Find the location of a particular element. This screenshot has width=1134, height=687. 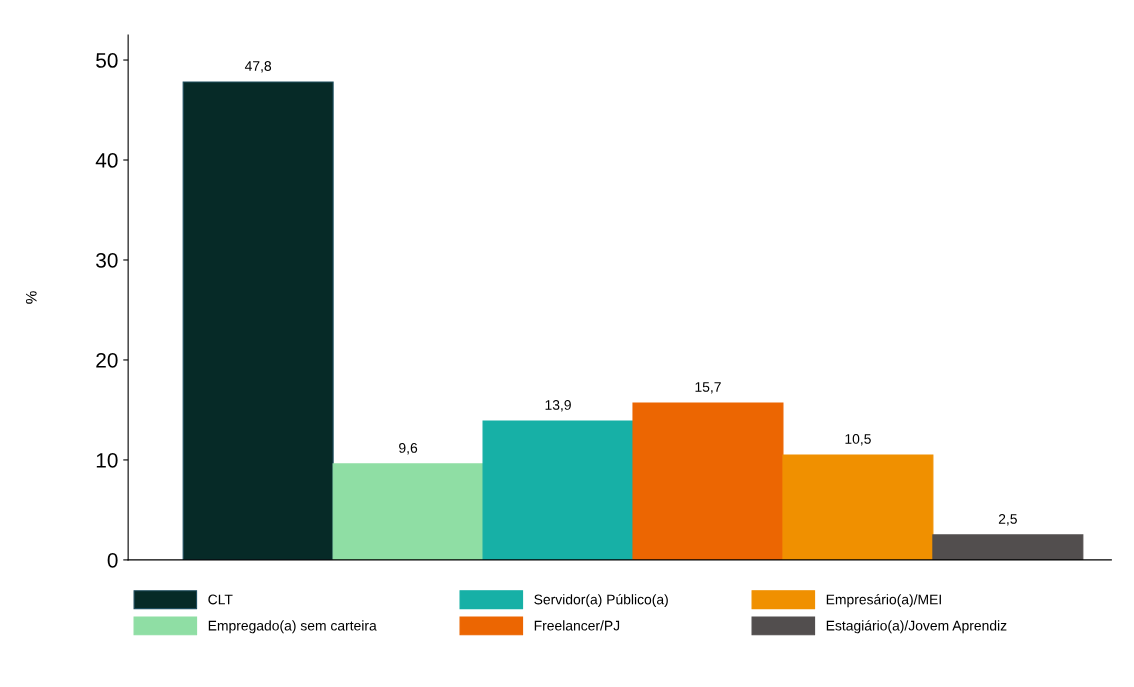

data-label: 15,7 is located at coordinates (708, 388).